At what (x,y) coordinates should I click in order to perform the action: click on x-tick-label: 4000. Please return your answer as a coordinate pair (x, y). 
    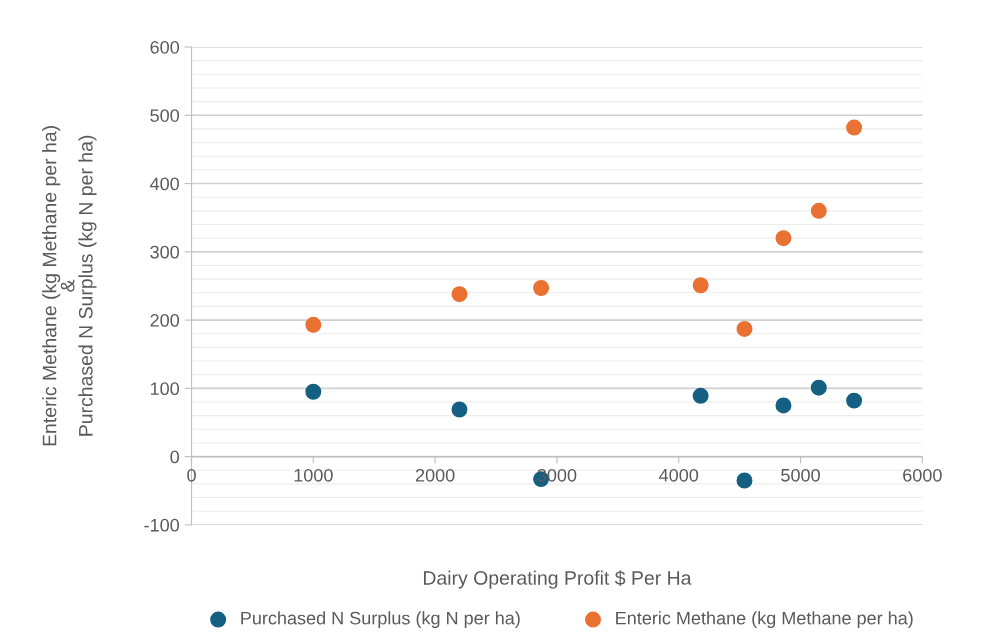
    Looking at the image, I should click on (679, 475).